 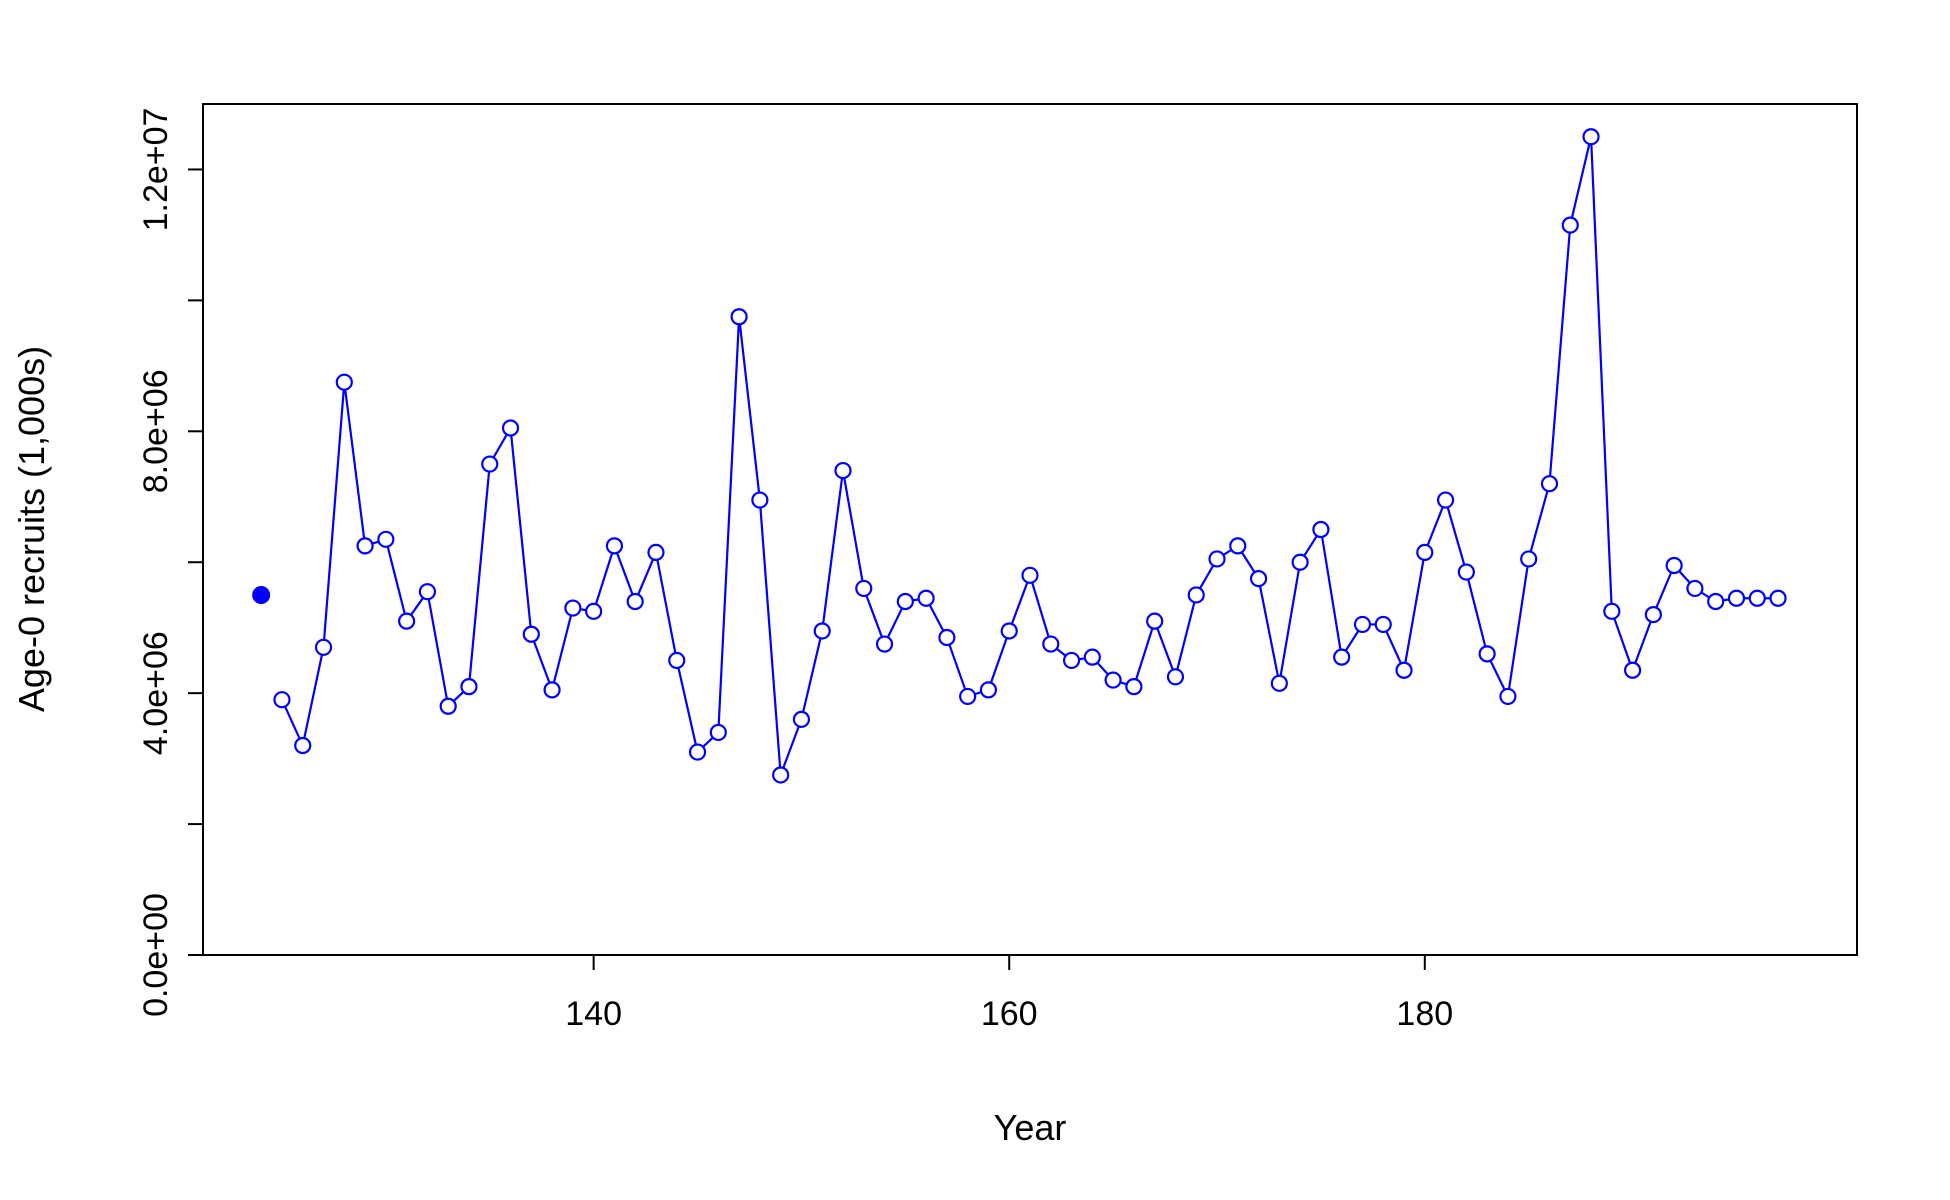 I want to click on y-tick-label: 8.0e+06, so click(x=156, y=431).